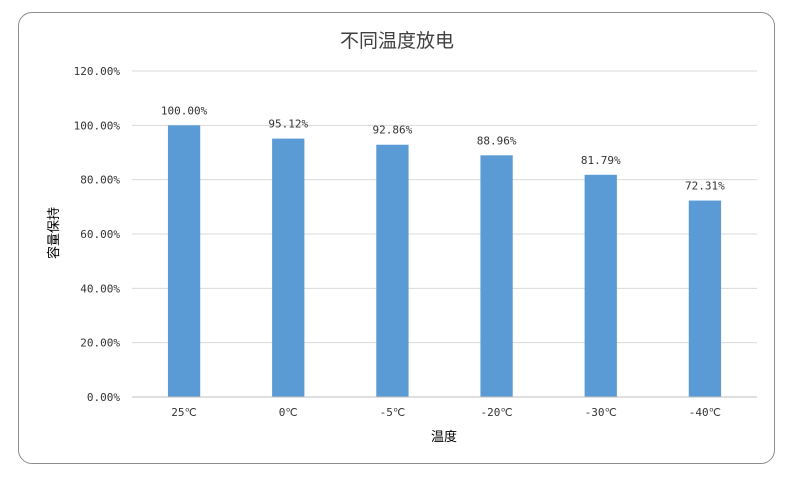 The width and height of the screenshot is (791, 484). I want to click on y-axis-title: 容量保持, so click(54, 233).